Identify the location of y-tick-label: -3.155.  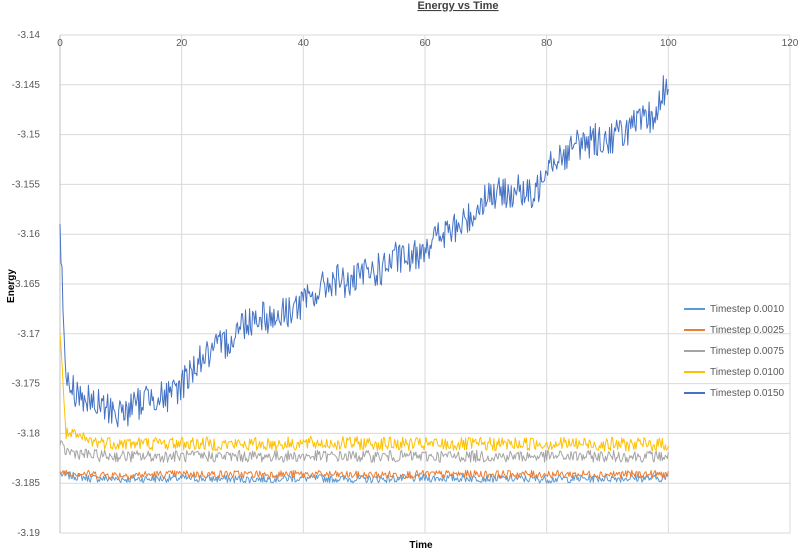
(26, 184).